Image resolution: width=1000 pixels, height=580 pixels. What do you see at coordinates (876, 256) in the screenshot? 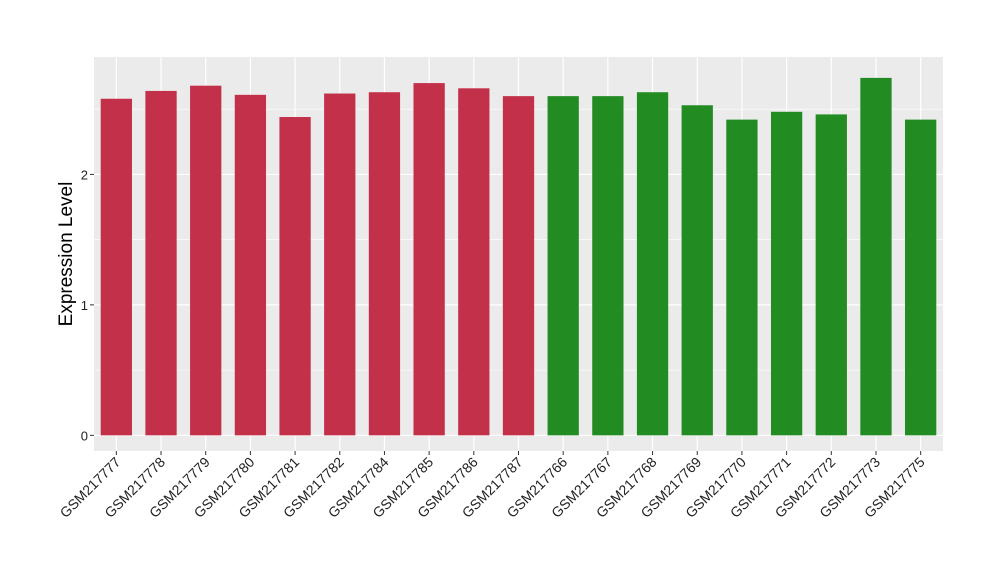
I see `bar-GSM217773` at bounding box center [876, 256].